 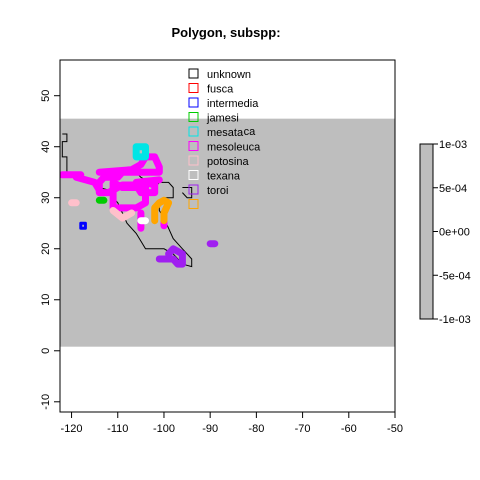 What do you see at coordinates (222, 119) in the screenshot?
I see `legend-label-3: jamesi` at bounding box center [222, 119].